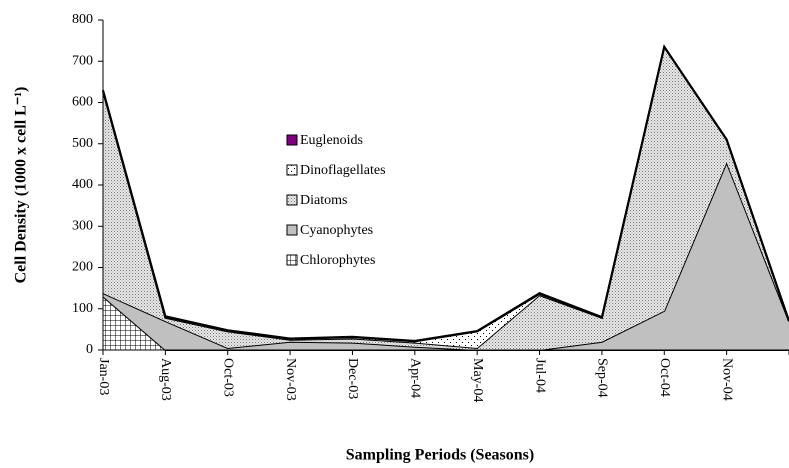 This screenshot has height=468, width=789. I want to click on x-tick-label: Oct-04, so click(664, 377).